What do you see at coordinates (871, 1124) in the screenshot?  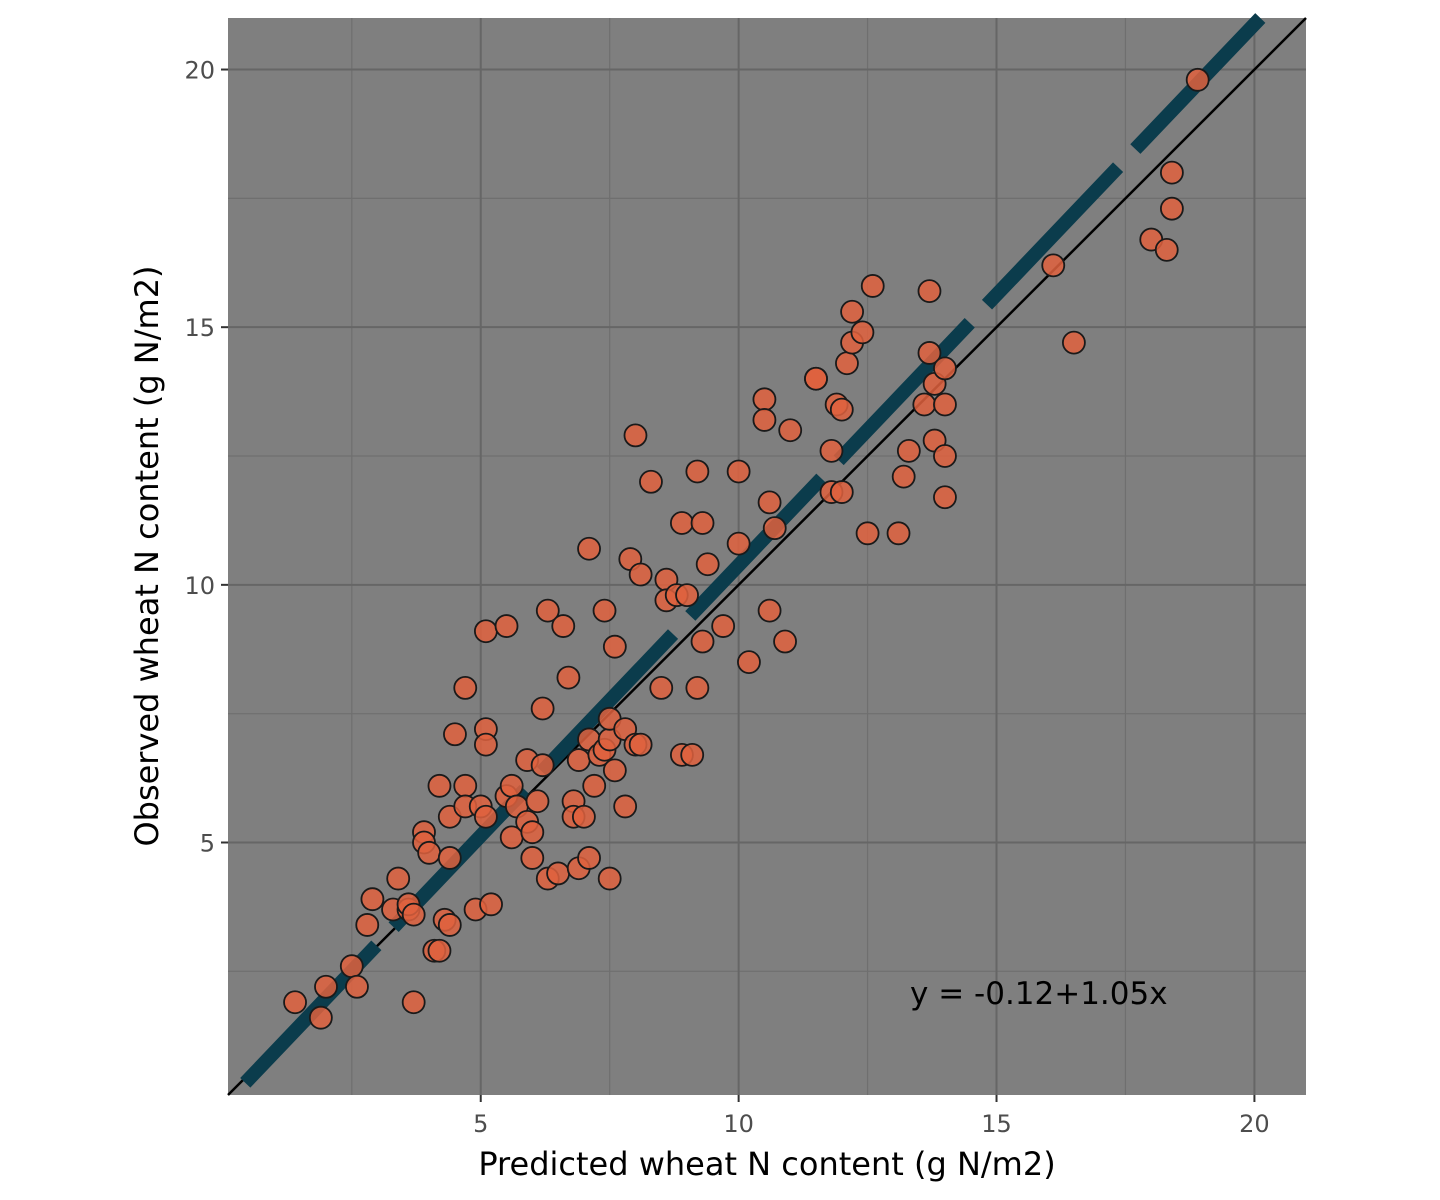 I see `x-axis-tick-labels: 5 10 15 20` at bounding box center [871, 1124].